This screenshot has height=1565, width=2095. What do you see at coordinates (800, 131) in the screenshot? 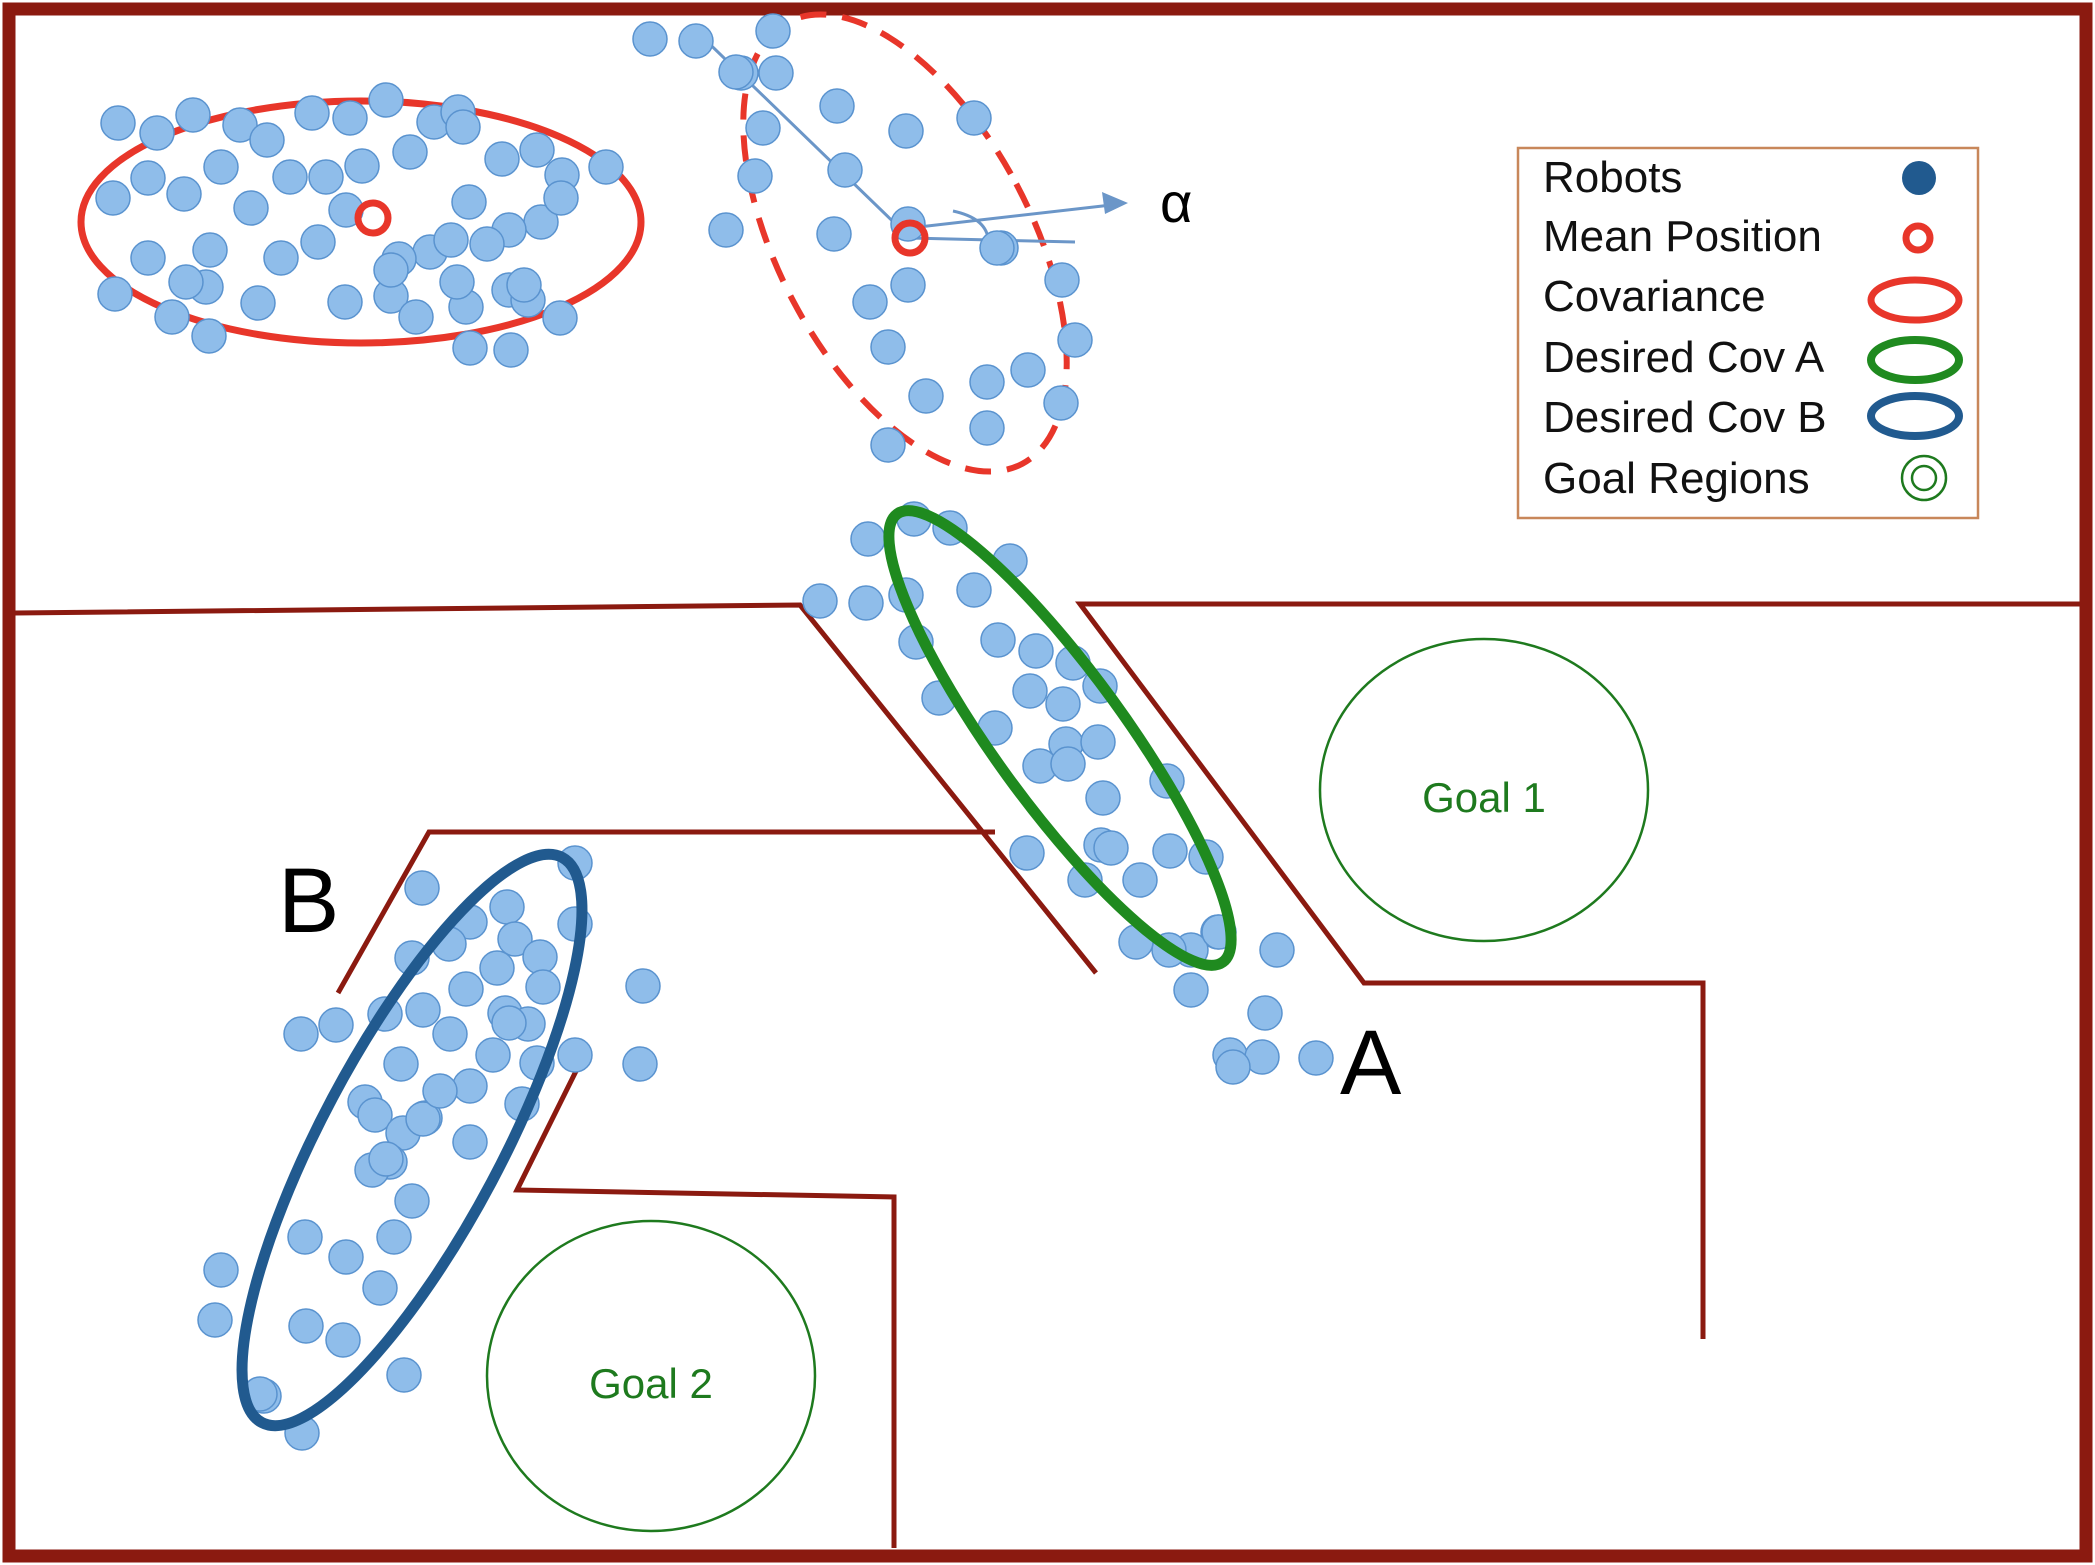
I see `principal-axis-line` at bounding box center [800, 131].